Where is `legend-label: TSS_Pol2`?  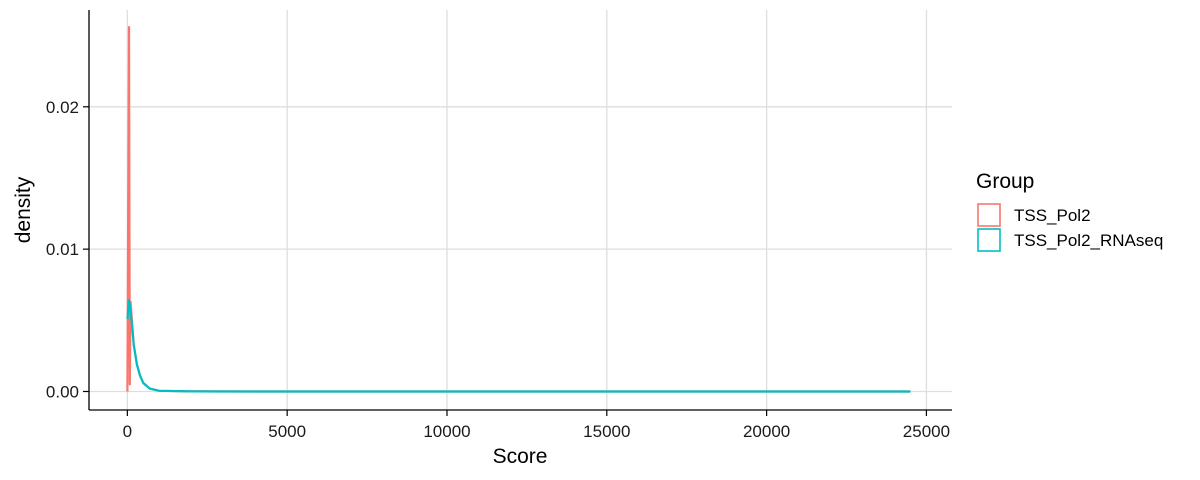 legend-label: TSS_Pol2 is located at coordinates (1052, 215).